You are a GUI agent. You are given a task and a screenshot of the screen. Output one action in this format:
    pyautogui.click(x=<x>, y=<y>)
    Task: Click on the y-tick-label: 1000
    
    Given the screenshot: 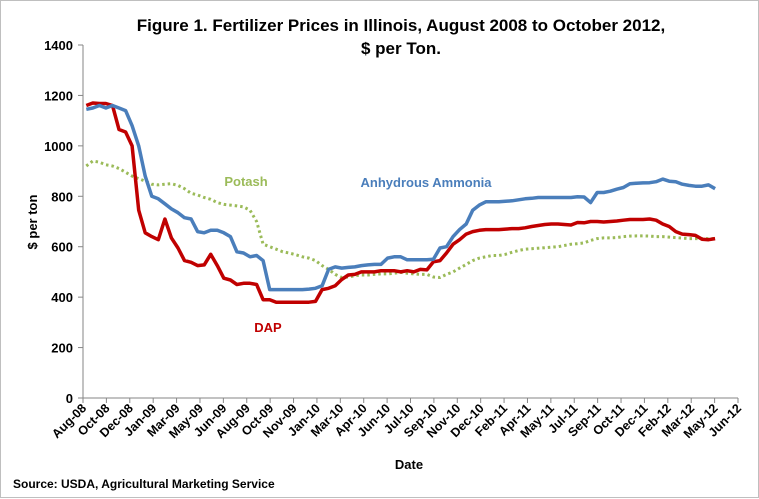 What is the action you would take?
    pyautogui.click(x=58, y=146)
    